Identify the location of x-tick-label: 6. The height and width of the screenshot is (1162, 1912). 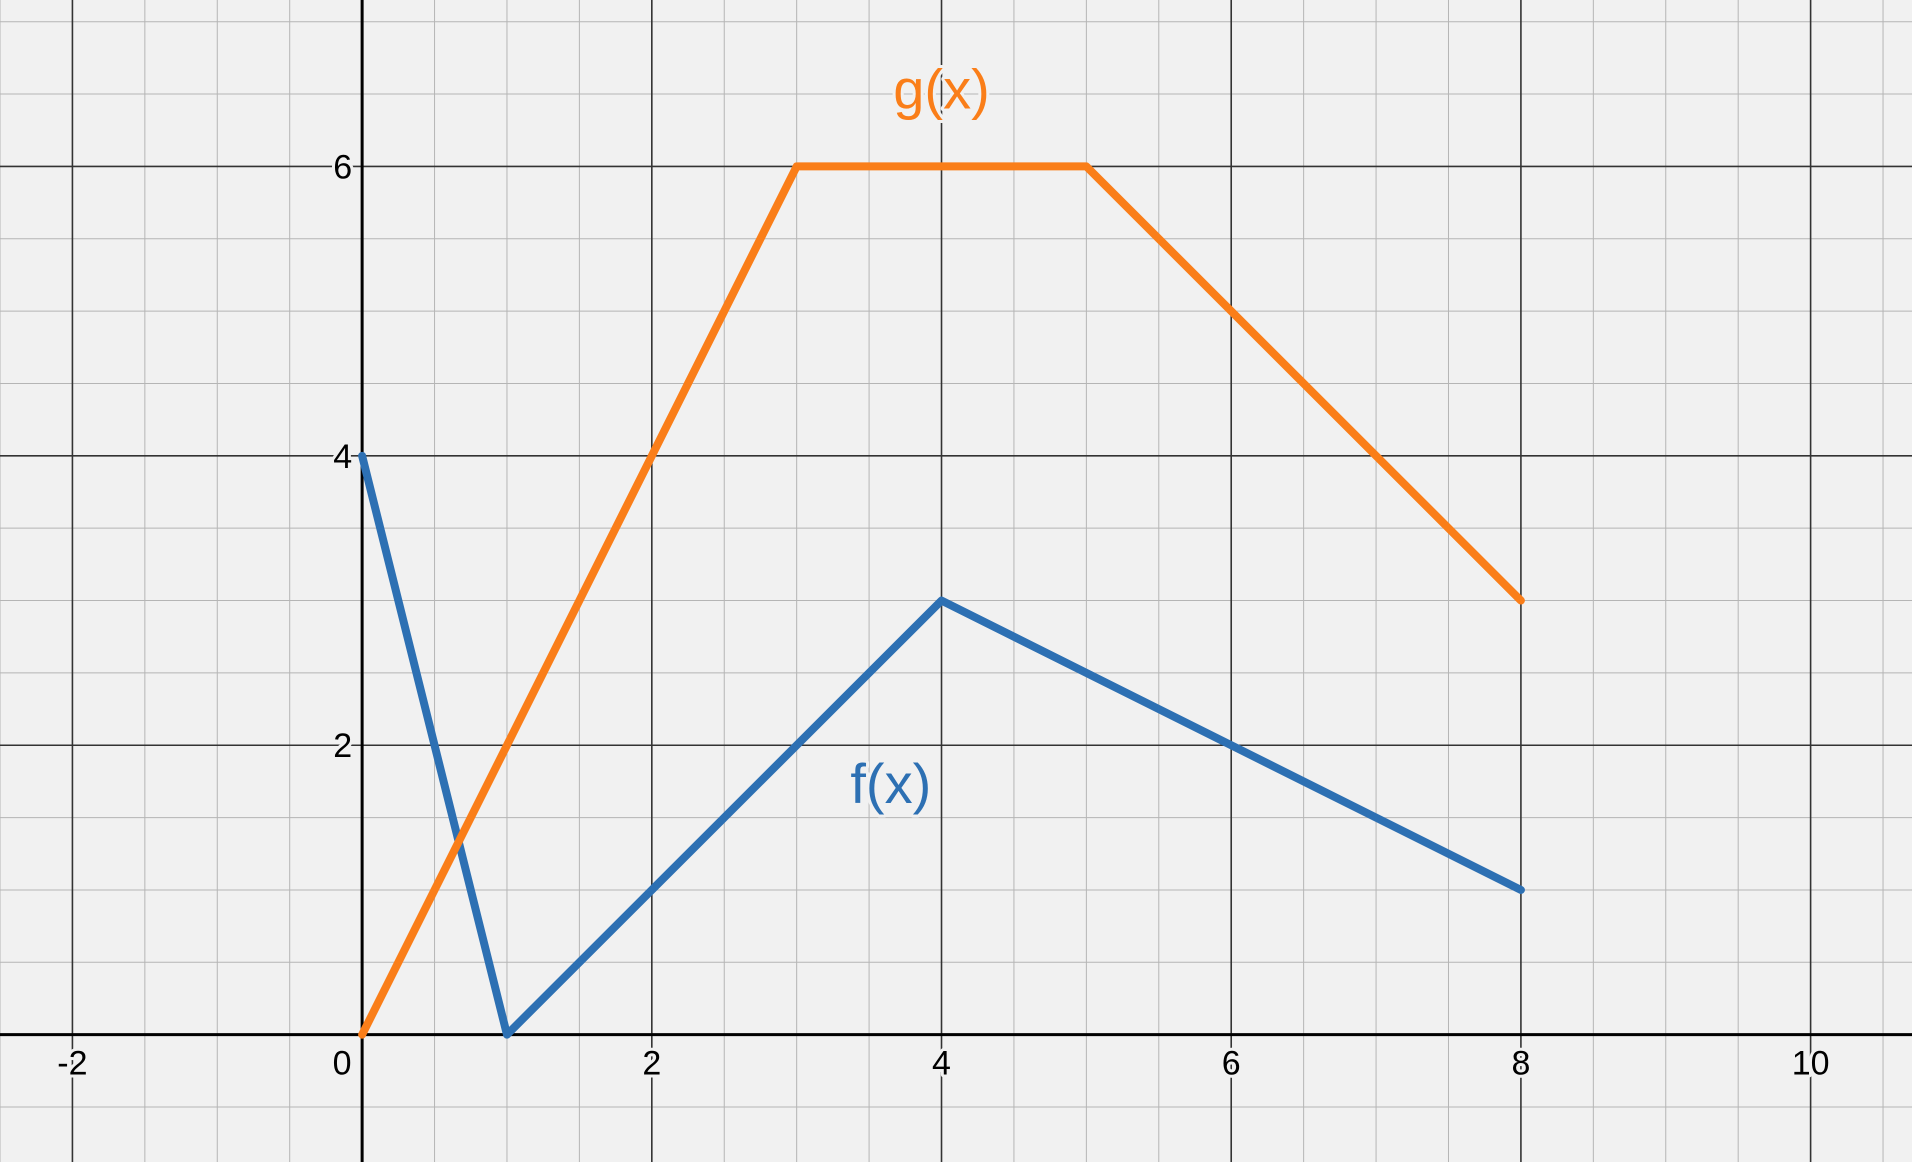
(1231, 1064).